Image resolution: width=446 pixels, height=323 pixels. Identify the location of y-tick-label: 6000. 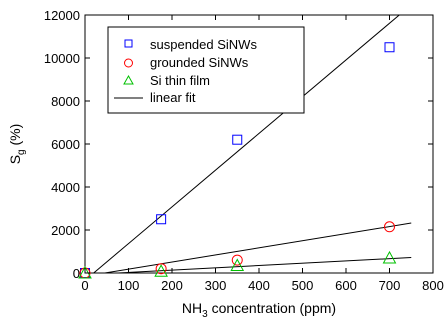
(65, 144).